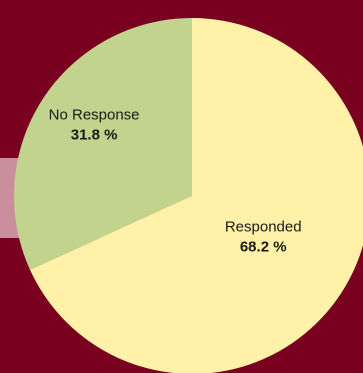 The height and width of the screenshot is (373, 363). What do you see at coordinates (94, 134) in the screenshot?
I see `slice-value-label: 31.8 %` at bounding box center [94, 134].